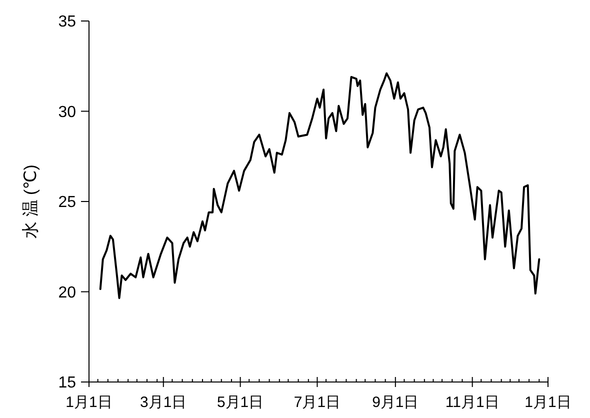  I want to click on y-tick-label: 20, so click(67, 293).